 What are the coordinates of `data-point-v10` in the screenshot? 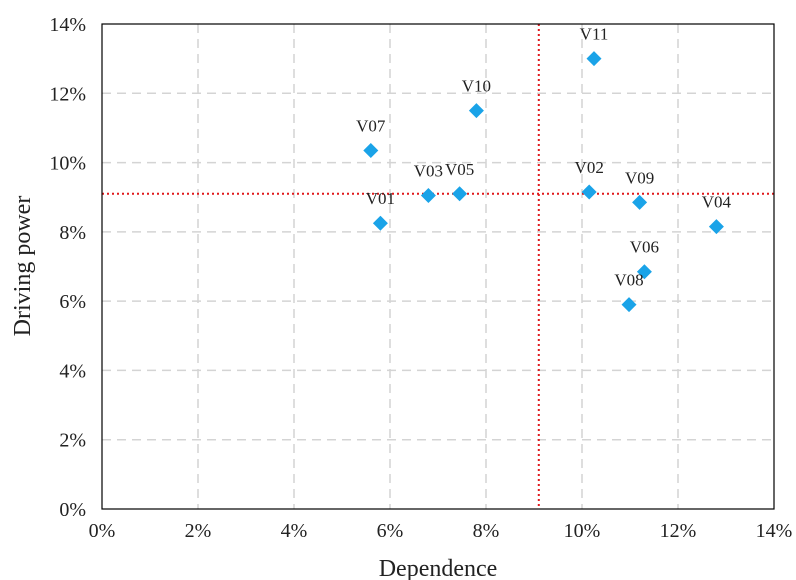 It's located at (476, 111).